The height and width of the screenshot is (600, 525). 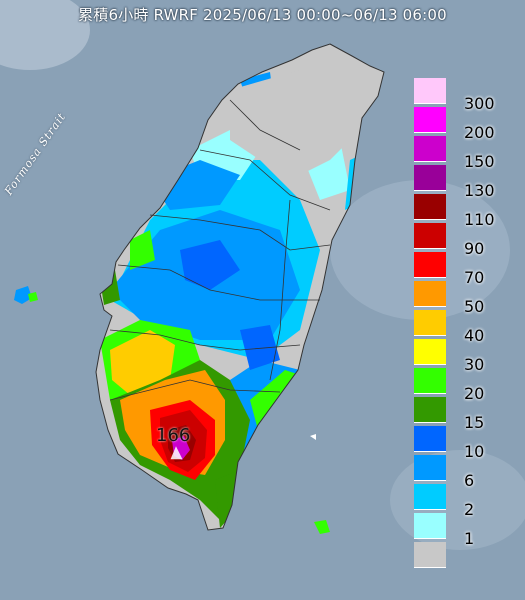 I want to click on legend-label: 200, so click(x=479, y=132).